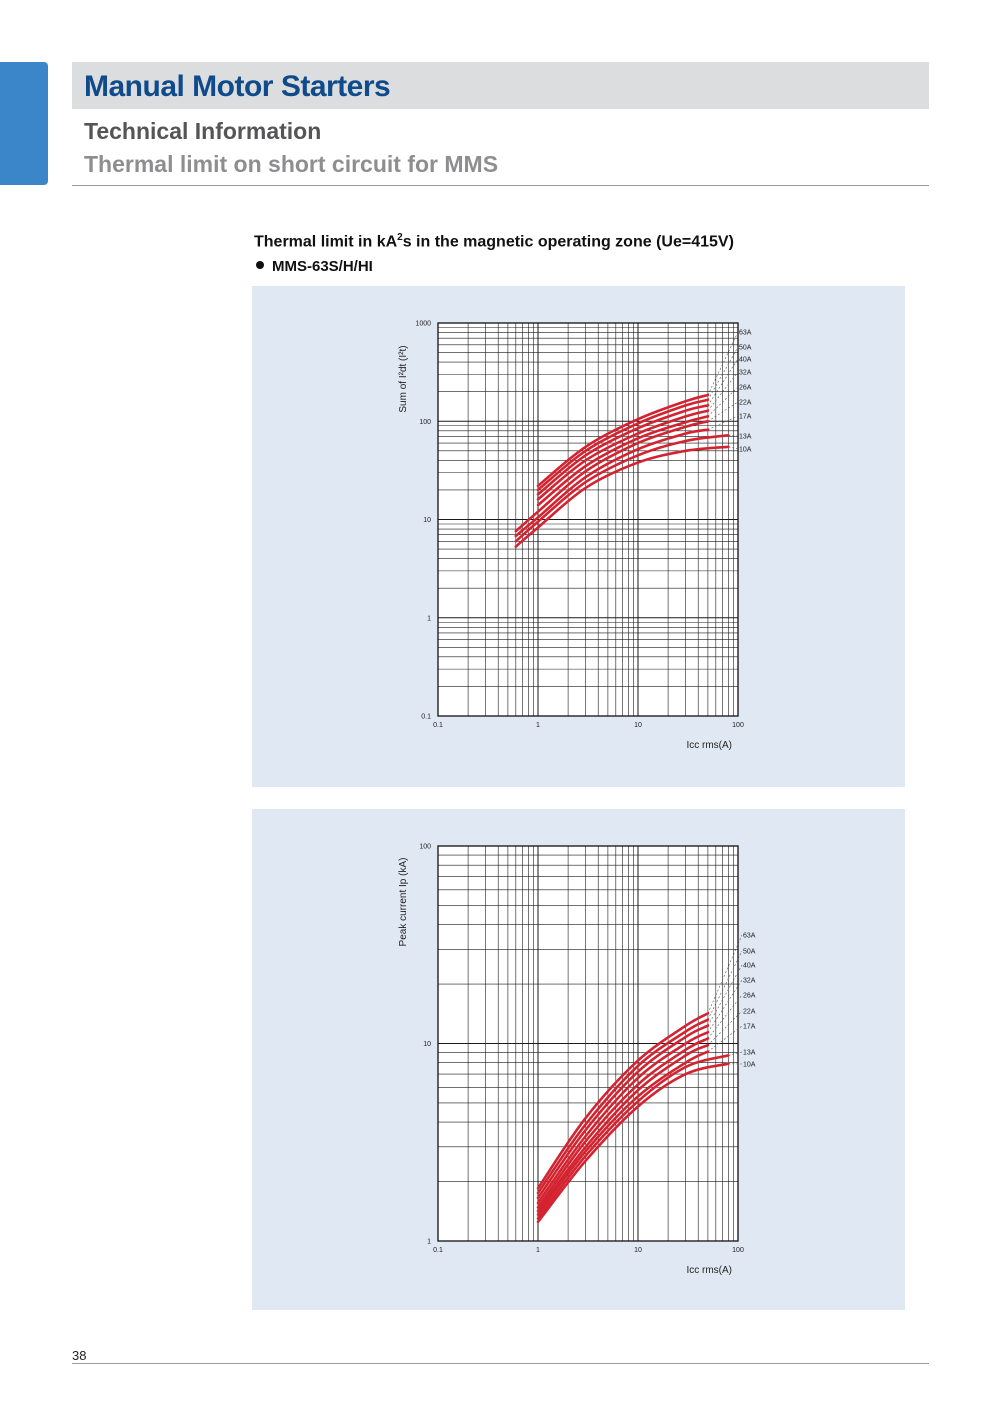 The height and width of the screenshot is (1414, 1000). I want to click on y-axis-label: Sum of I²dt (I²t), so click(403, 378).